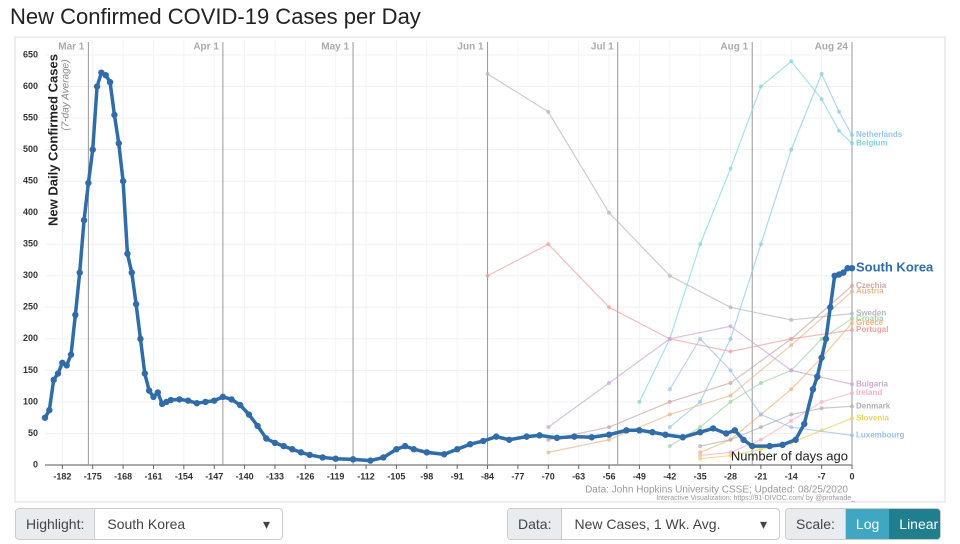 The height and width of the screenshot is (544, 960). Describe the element at coordinates (670, 524) in the screenshot. I see `data-select: New Cases, 1 Wk. Avg. ▾` at that location.